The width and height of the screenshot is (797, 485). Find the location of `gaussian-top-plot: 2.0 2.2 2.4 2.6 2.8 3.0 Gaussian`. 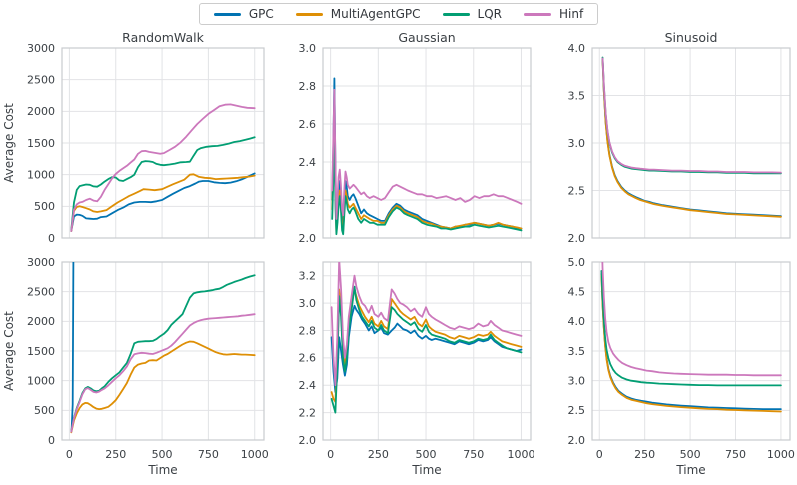

gaussian-top-plot: 2.0 2.2 2.4 2.6 2.8 3.0 Gaussian is located at coordinates (415, 137).